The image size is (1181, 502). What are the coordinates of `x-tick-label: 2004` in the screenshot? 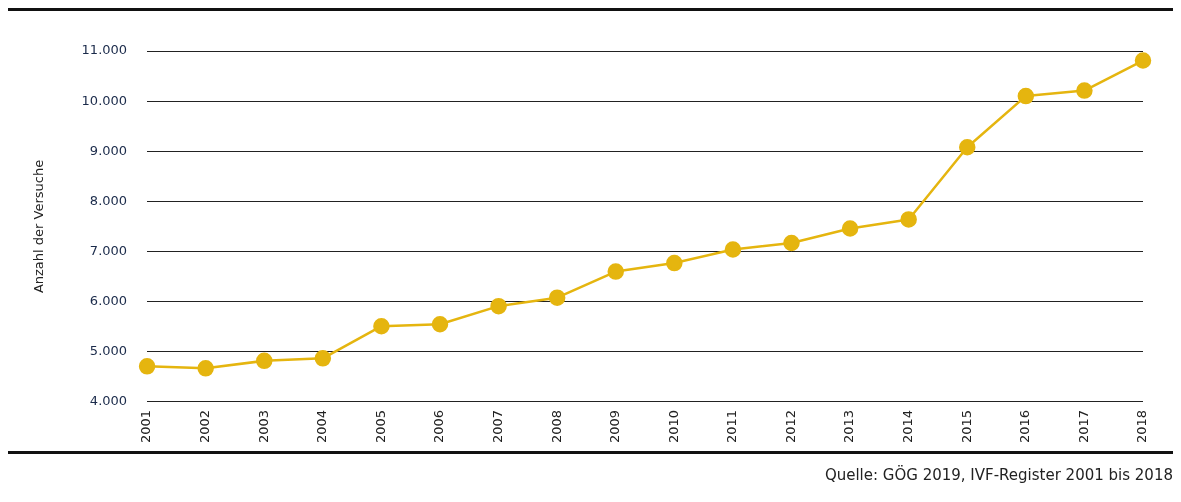 It's located at (322, 426).